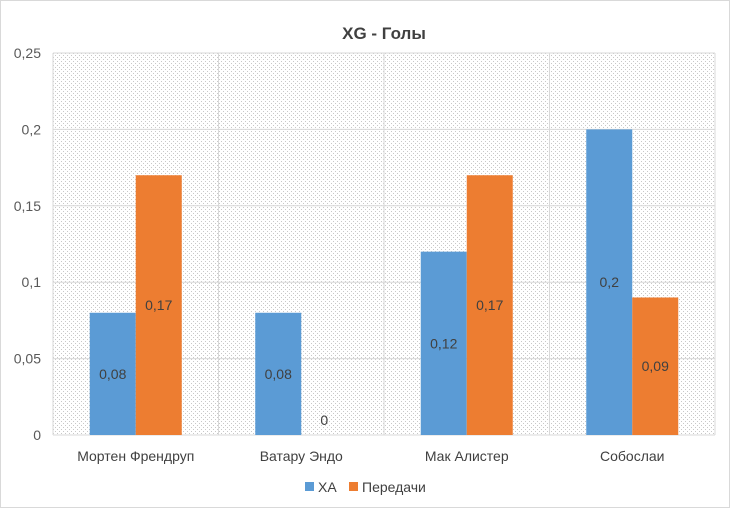  Describe the element at coordinates (384, 33) in the screenshot. I see `chart-title: XG - Голы` at that location.